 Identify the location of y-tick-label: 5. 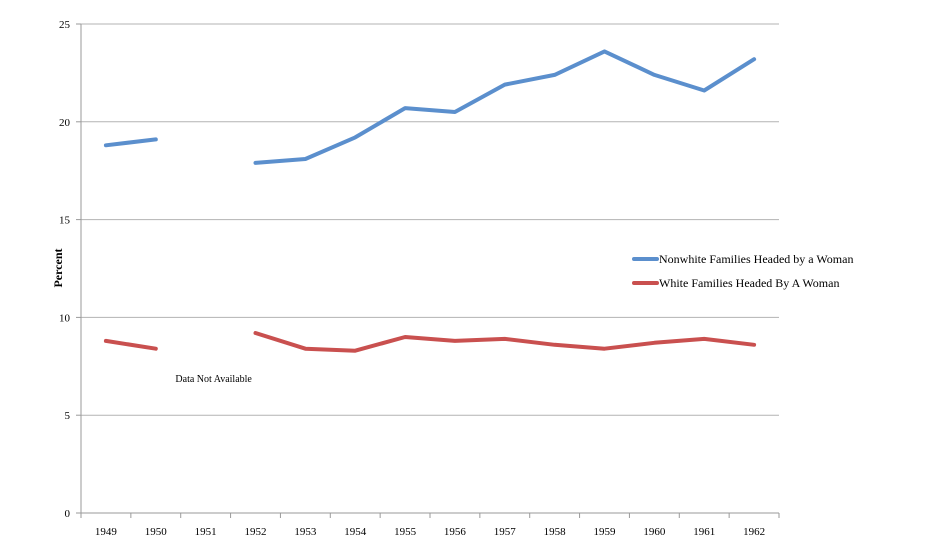
(68, 416).